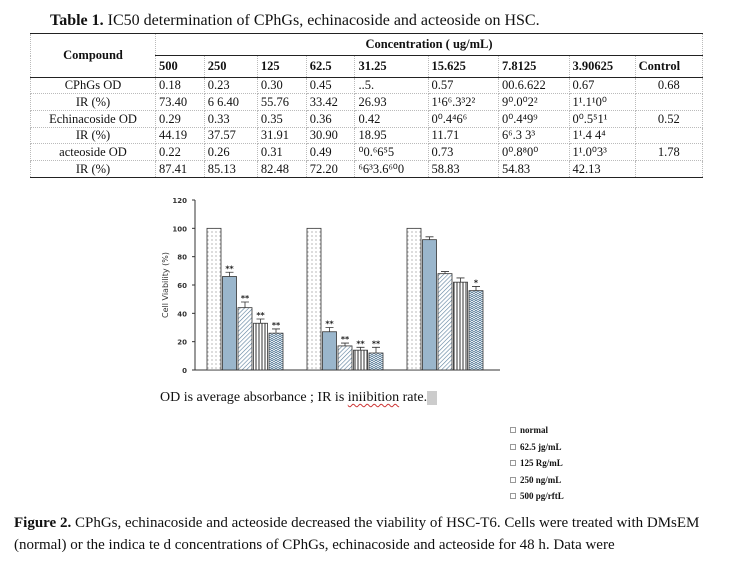 The width and height of the screenshot is (744, 565). What do you see at coordinates (391, 119) in the screenshot?
I see `table-cell: 0.42` at bounding box center [391, 119].